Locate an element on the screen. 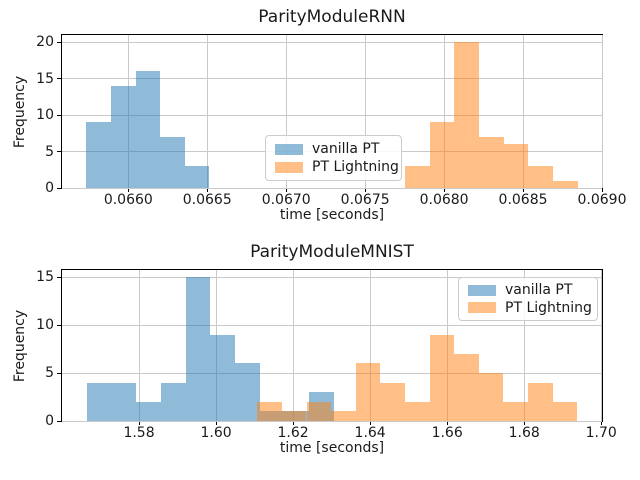 The image size is (640, 480). y-tick-label: 10 is located at coordinates (45, 115).